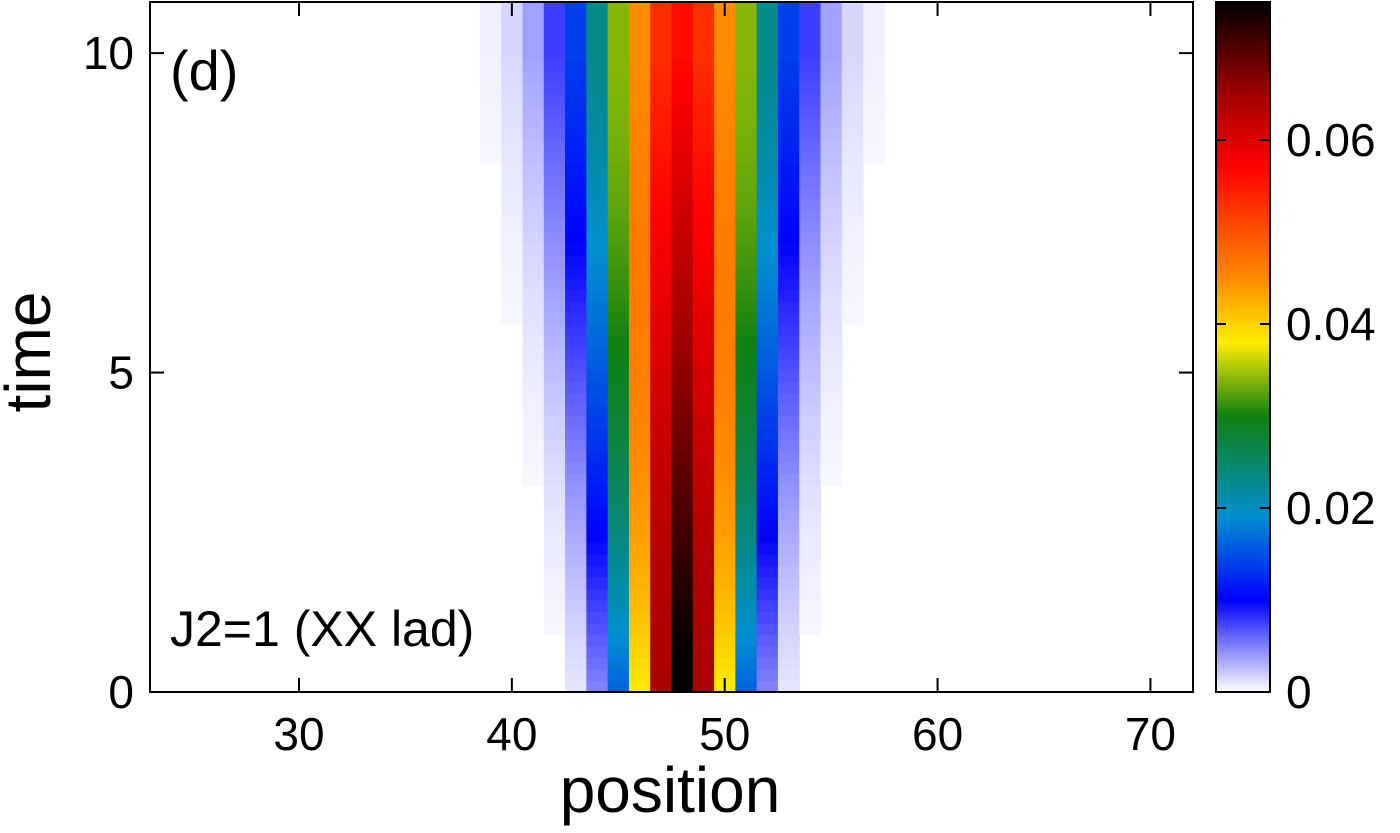 The height and width of the screenshot is (833, 1400). What do you see at coordinates (1243, 347) in the screenshot?
I see `colorbar` at bounding box center [1243, 347].